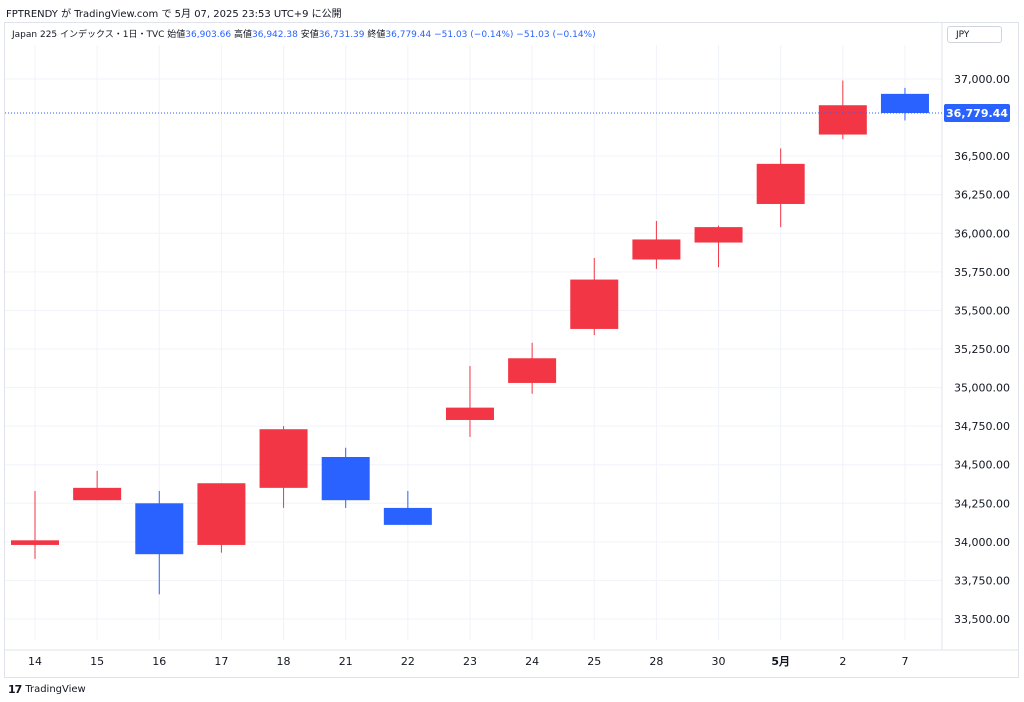 This screenshot has height=702, width=1024. Describe the element at coordinates (719, 661) in the screenshot. I see `date-tick-label: 30` at that location.